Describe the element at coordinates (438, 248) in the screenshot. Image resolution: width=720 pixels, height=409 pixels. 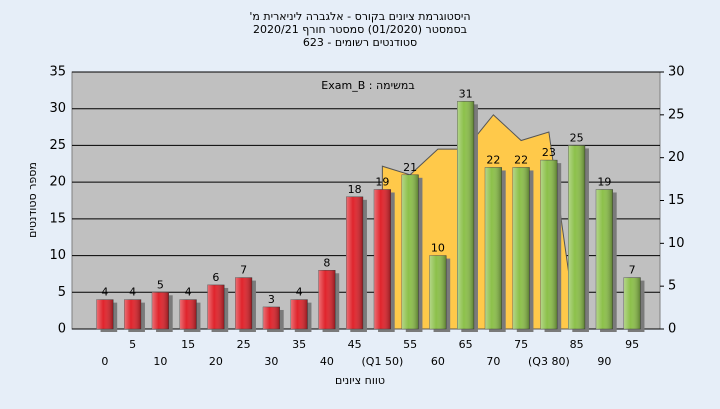
I see `data-label: 10` at that location.